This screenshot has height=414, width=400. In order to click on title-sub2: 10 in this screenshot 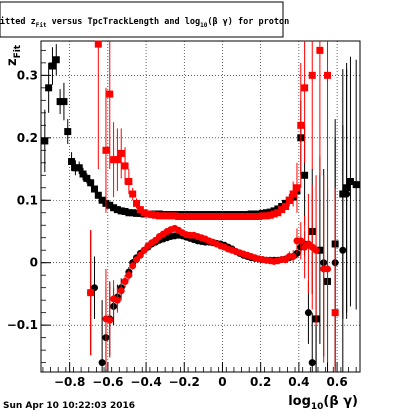, I will do `click(204, 25)`.